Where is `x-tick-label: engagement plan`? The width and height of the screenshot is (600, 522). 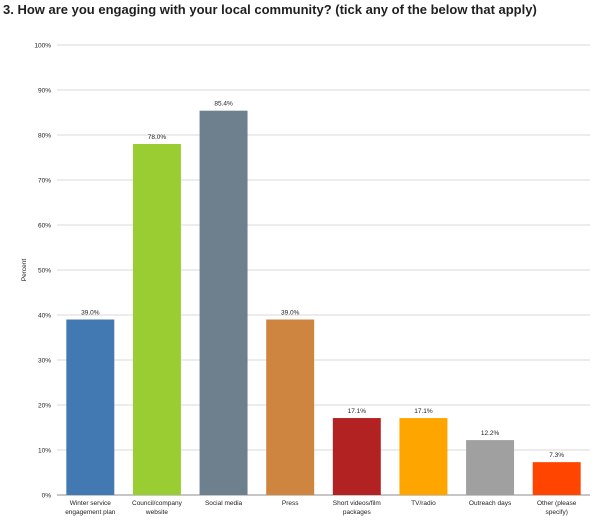
x-tick-label: engagement plan is located at coordinates (90, 512).